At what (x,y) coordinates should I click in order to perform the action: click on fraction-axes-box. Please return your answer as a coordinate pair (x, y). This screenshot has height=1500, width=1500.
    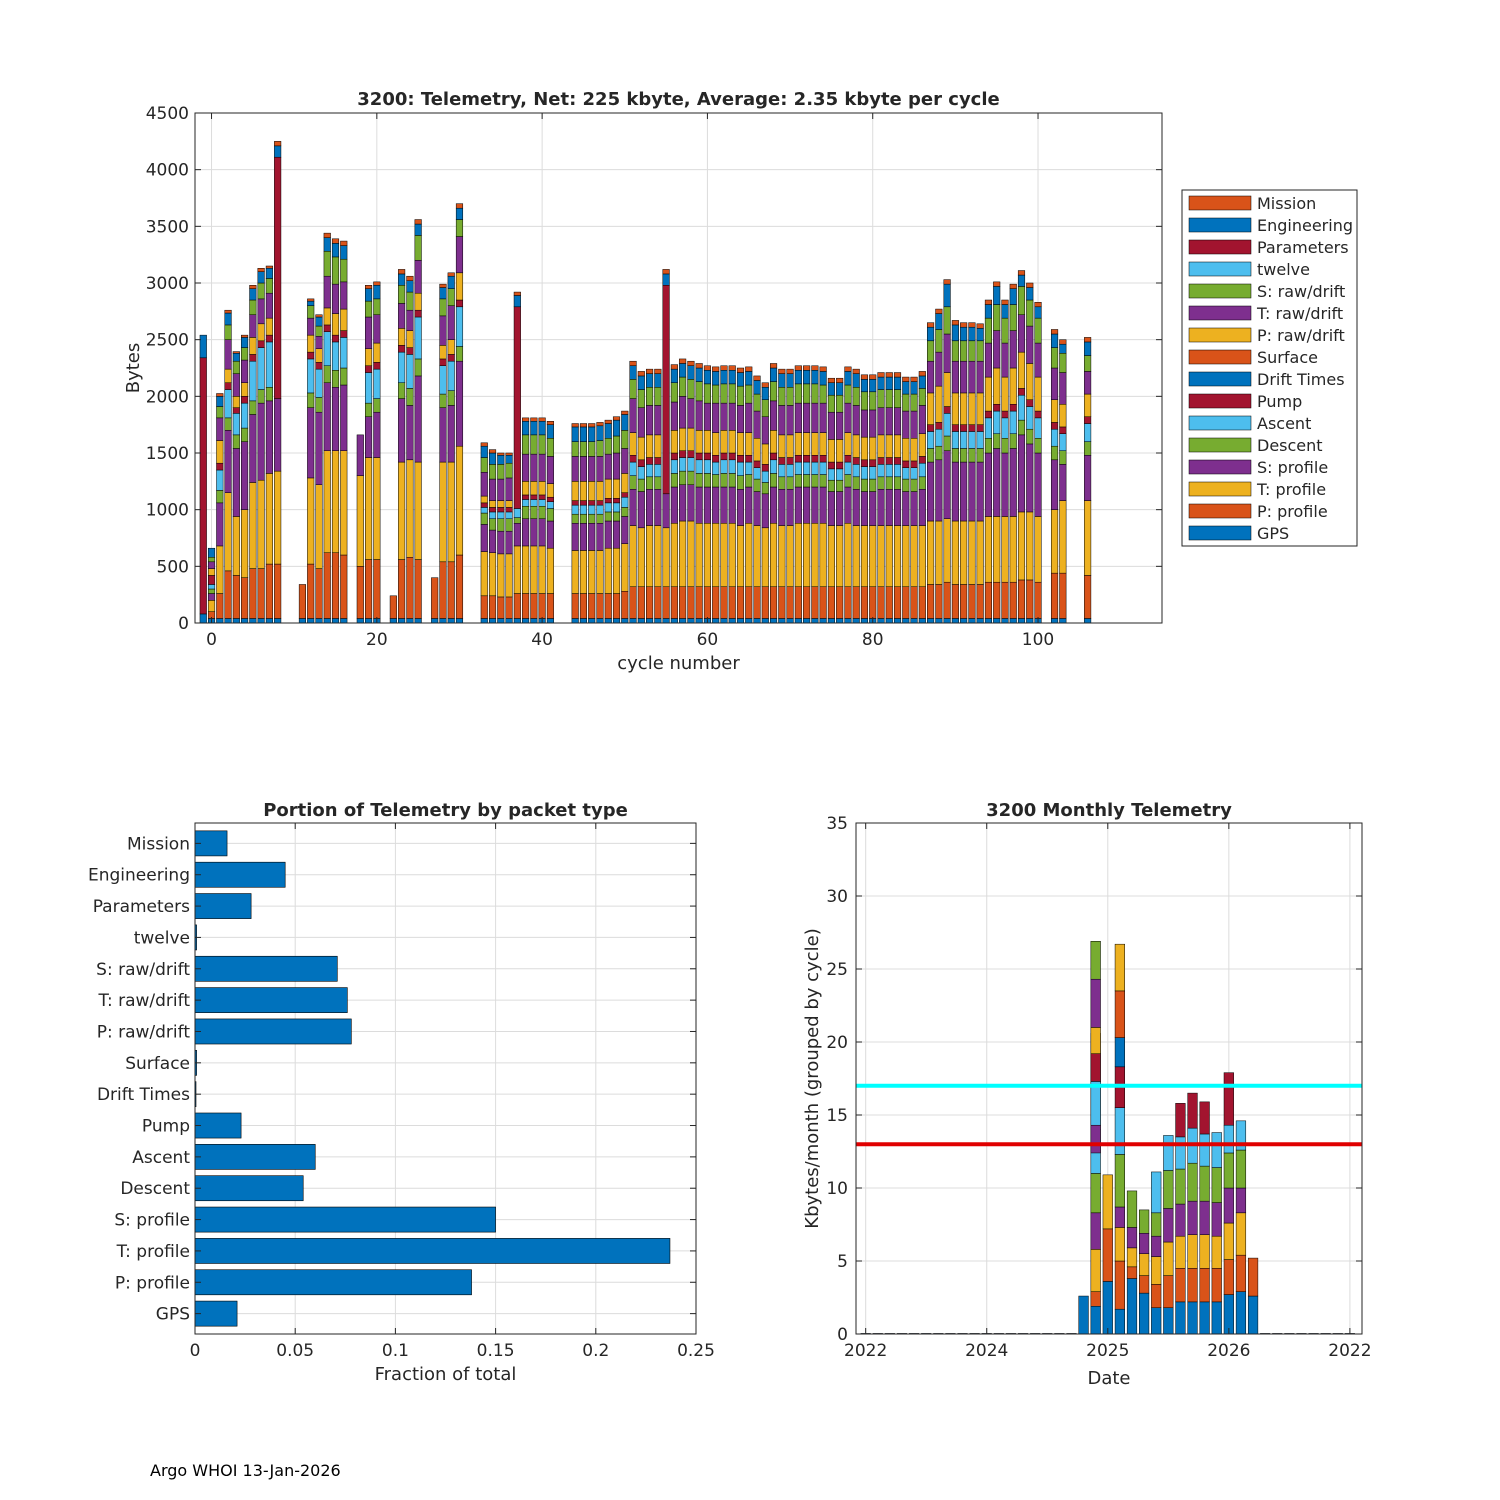
    Looking at the image, I should click on (445, 1078).